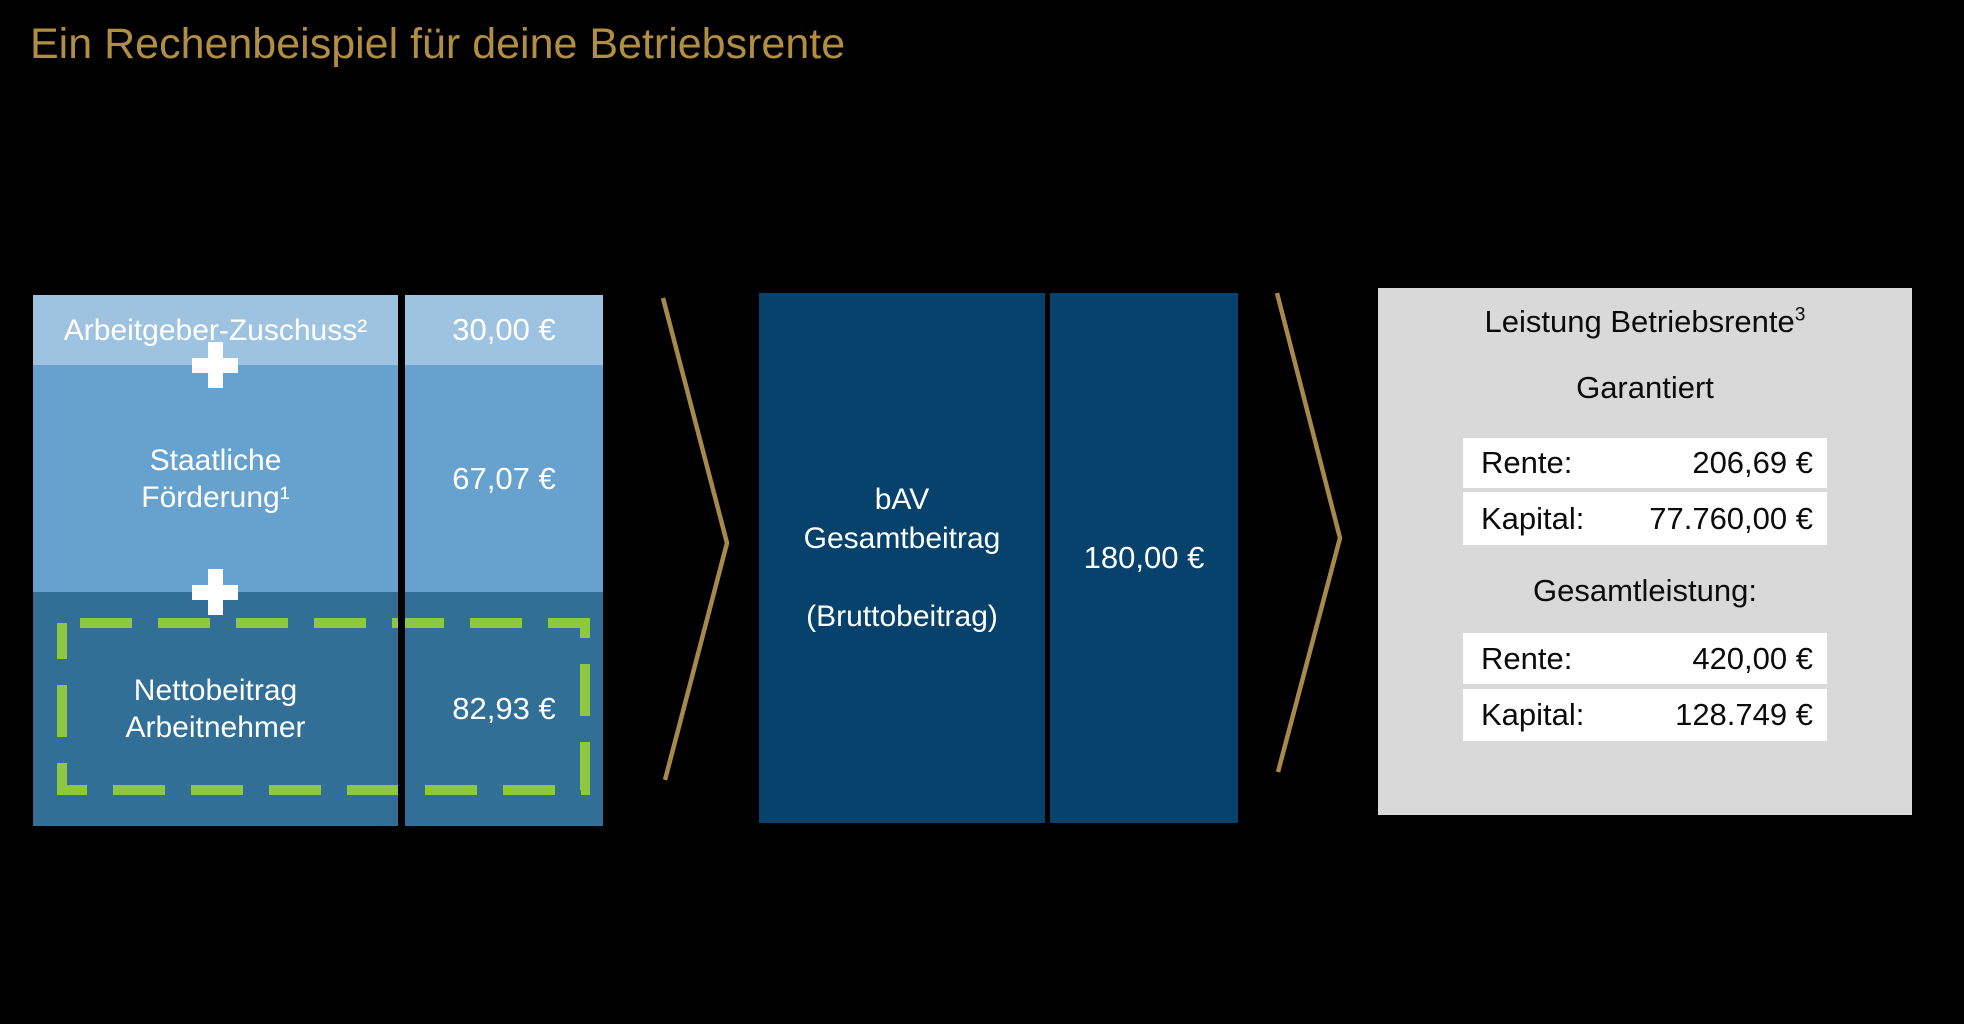  What do you see at coordinates (1752, 462) in the screenshot?
I see `row-value: 206,69 €` at bounding box center [1752, 462].